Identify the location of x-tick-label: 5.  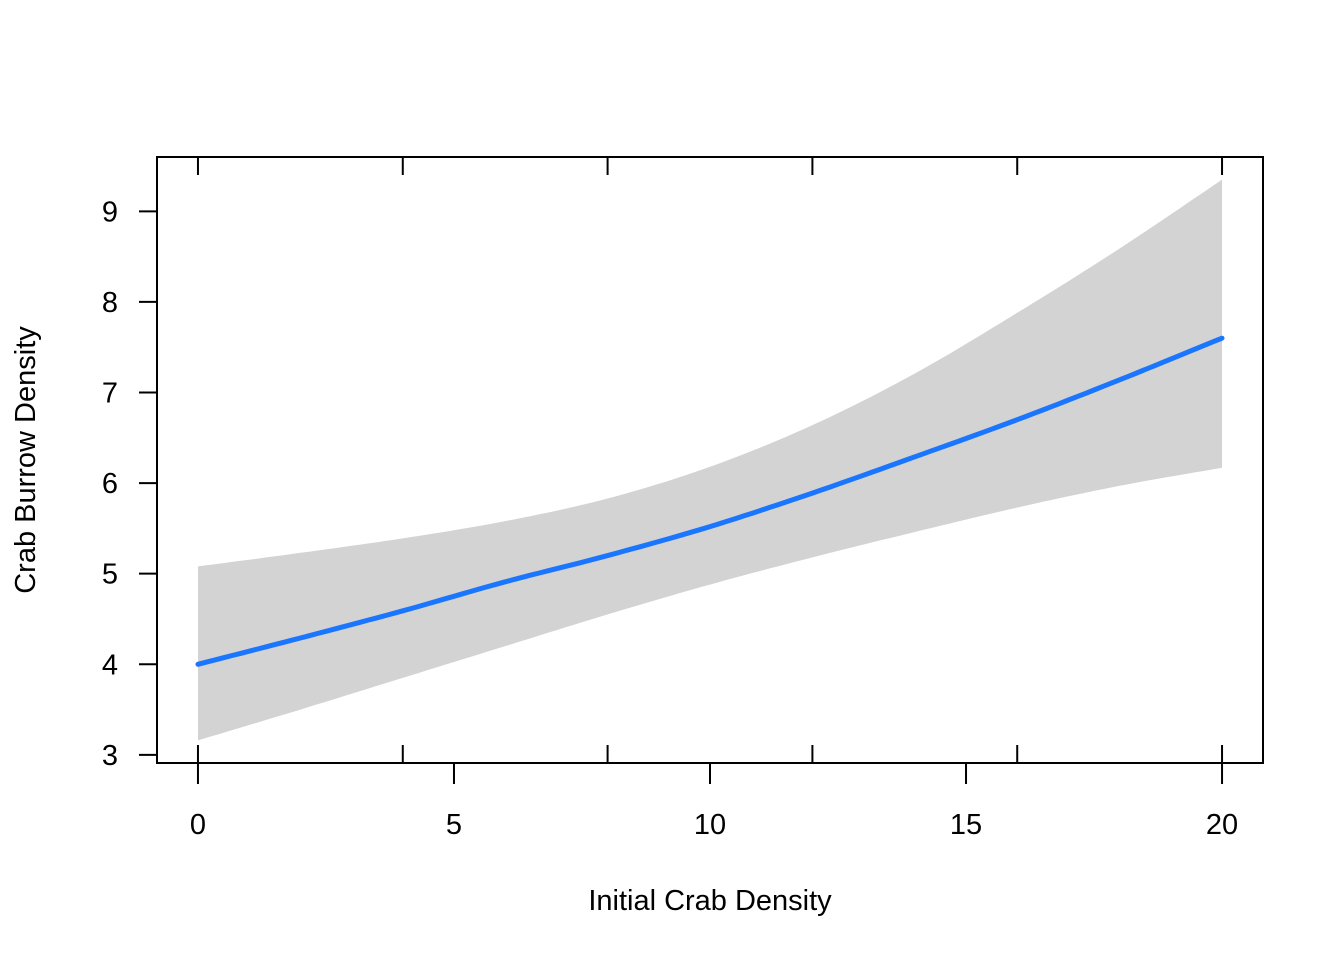
(454, 825).